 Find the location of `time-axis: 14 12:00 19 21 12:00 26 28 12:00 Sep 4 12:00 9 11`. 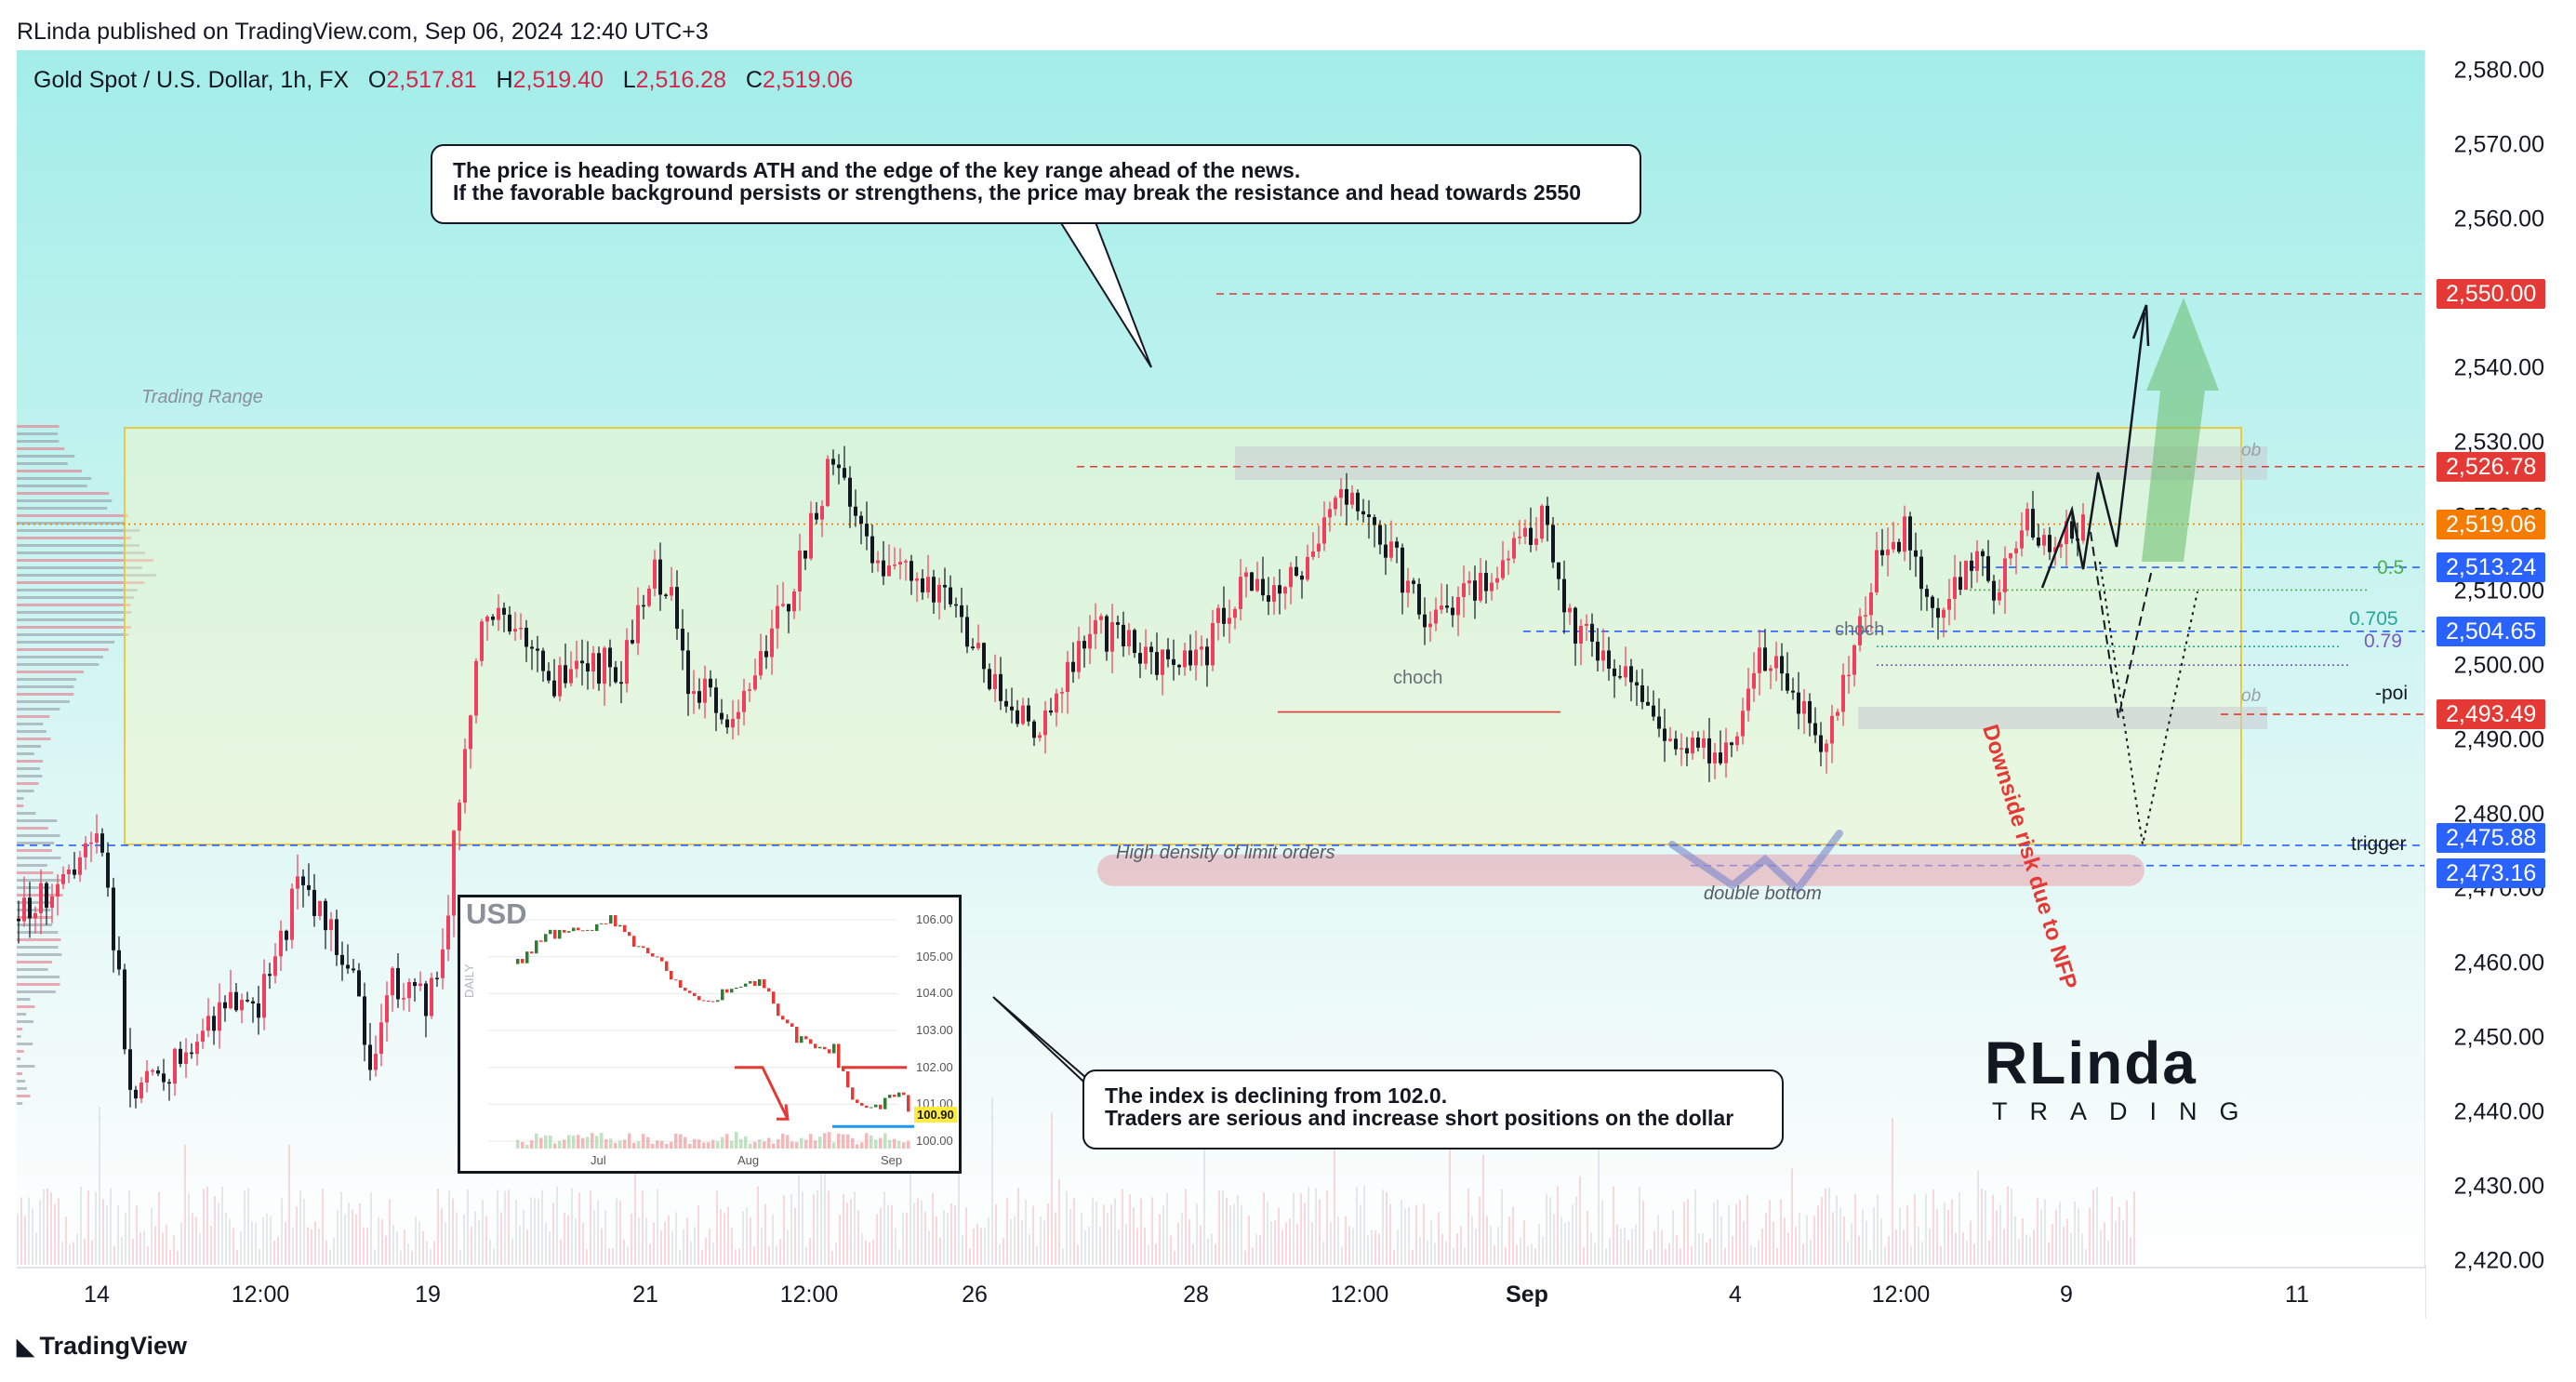

time-axis: 14 12:00 19 21 12:00 26 28 12:00 Sep 4 12:00 9 11 is located at coordinates (1221, 1294).